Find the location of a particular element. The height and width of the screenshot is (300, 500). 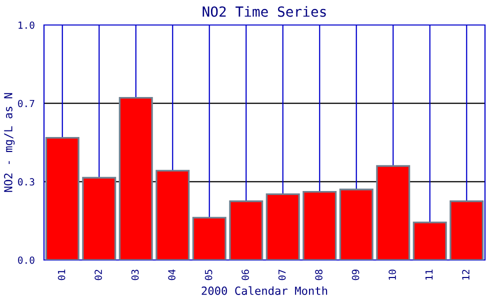

x-tick-label: 12 is located at coordinates (466, 275).